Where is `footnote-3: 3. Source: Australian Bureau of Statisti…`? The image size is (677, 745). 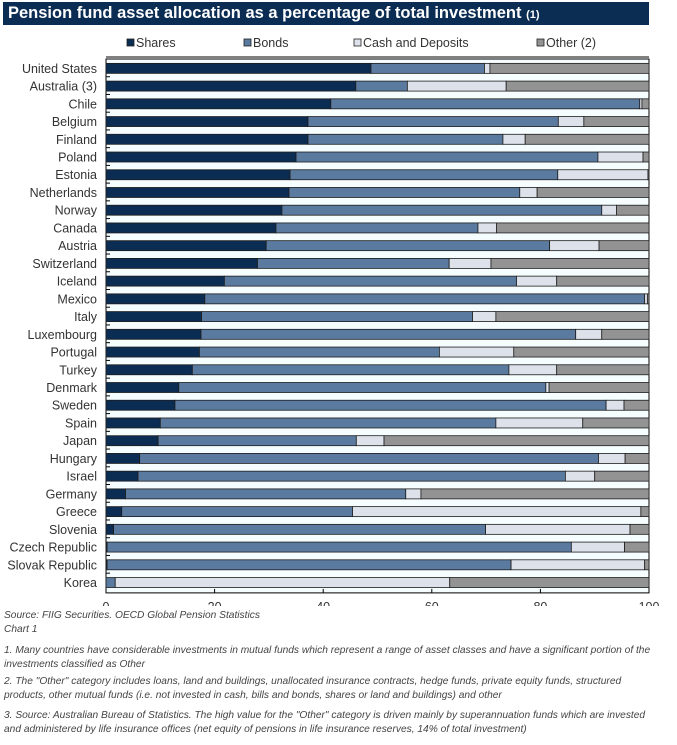
footnote-3: 3. Source: Australian Bureau of Statisti… is located at coordinates (325, 722).